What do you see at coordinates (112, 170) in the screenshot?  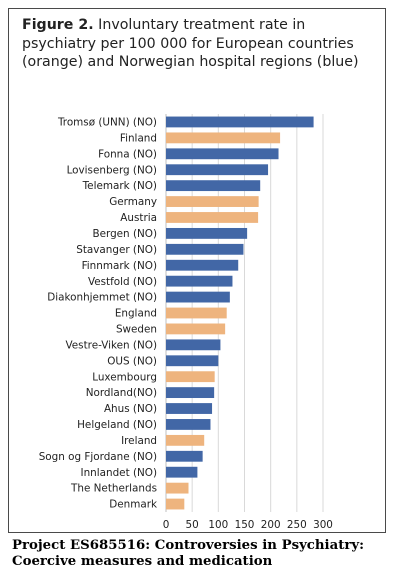 I see `category-label: Lovisenberg (NO)` at bounding box center [112, 170].